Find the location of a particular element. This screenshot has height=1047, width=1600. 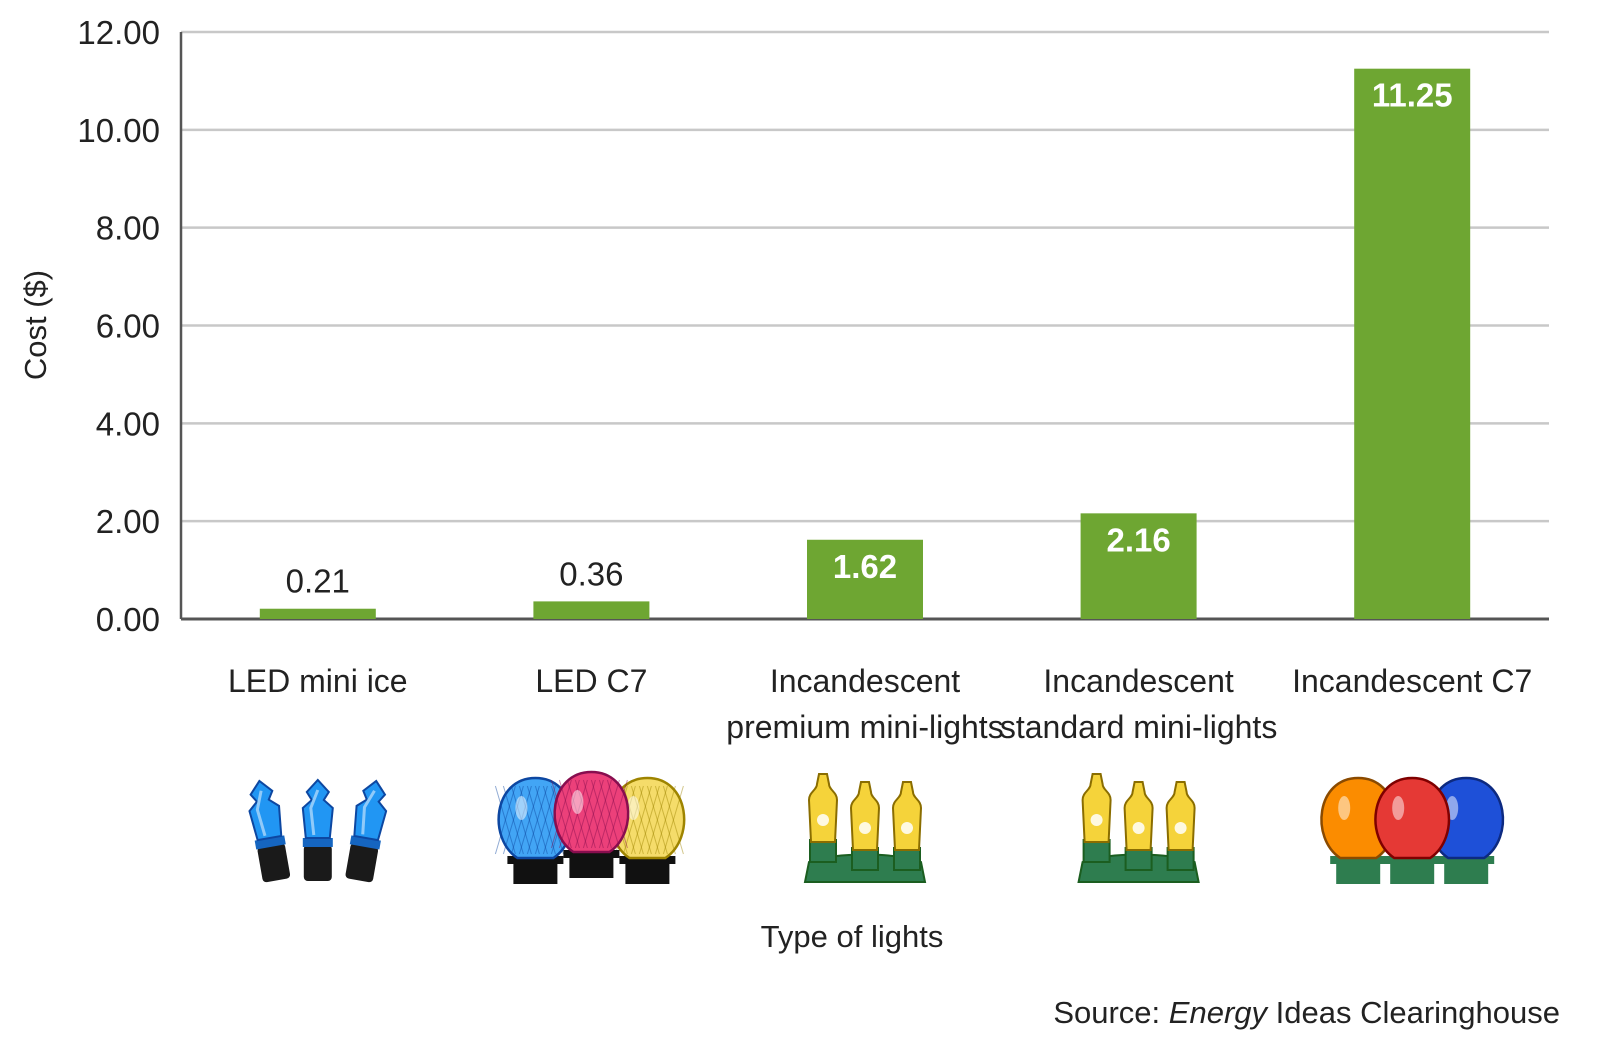

blue-led-mini-lights-icon is located at coordinates (318, 830).